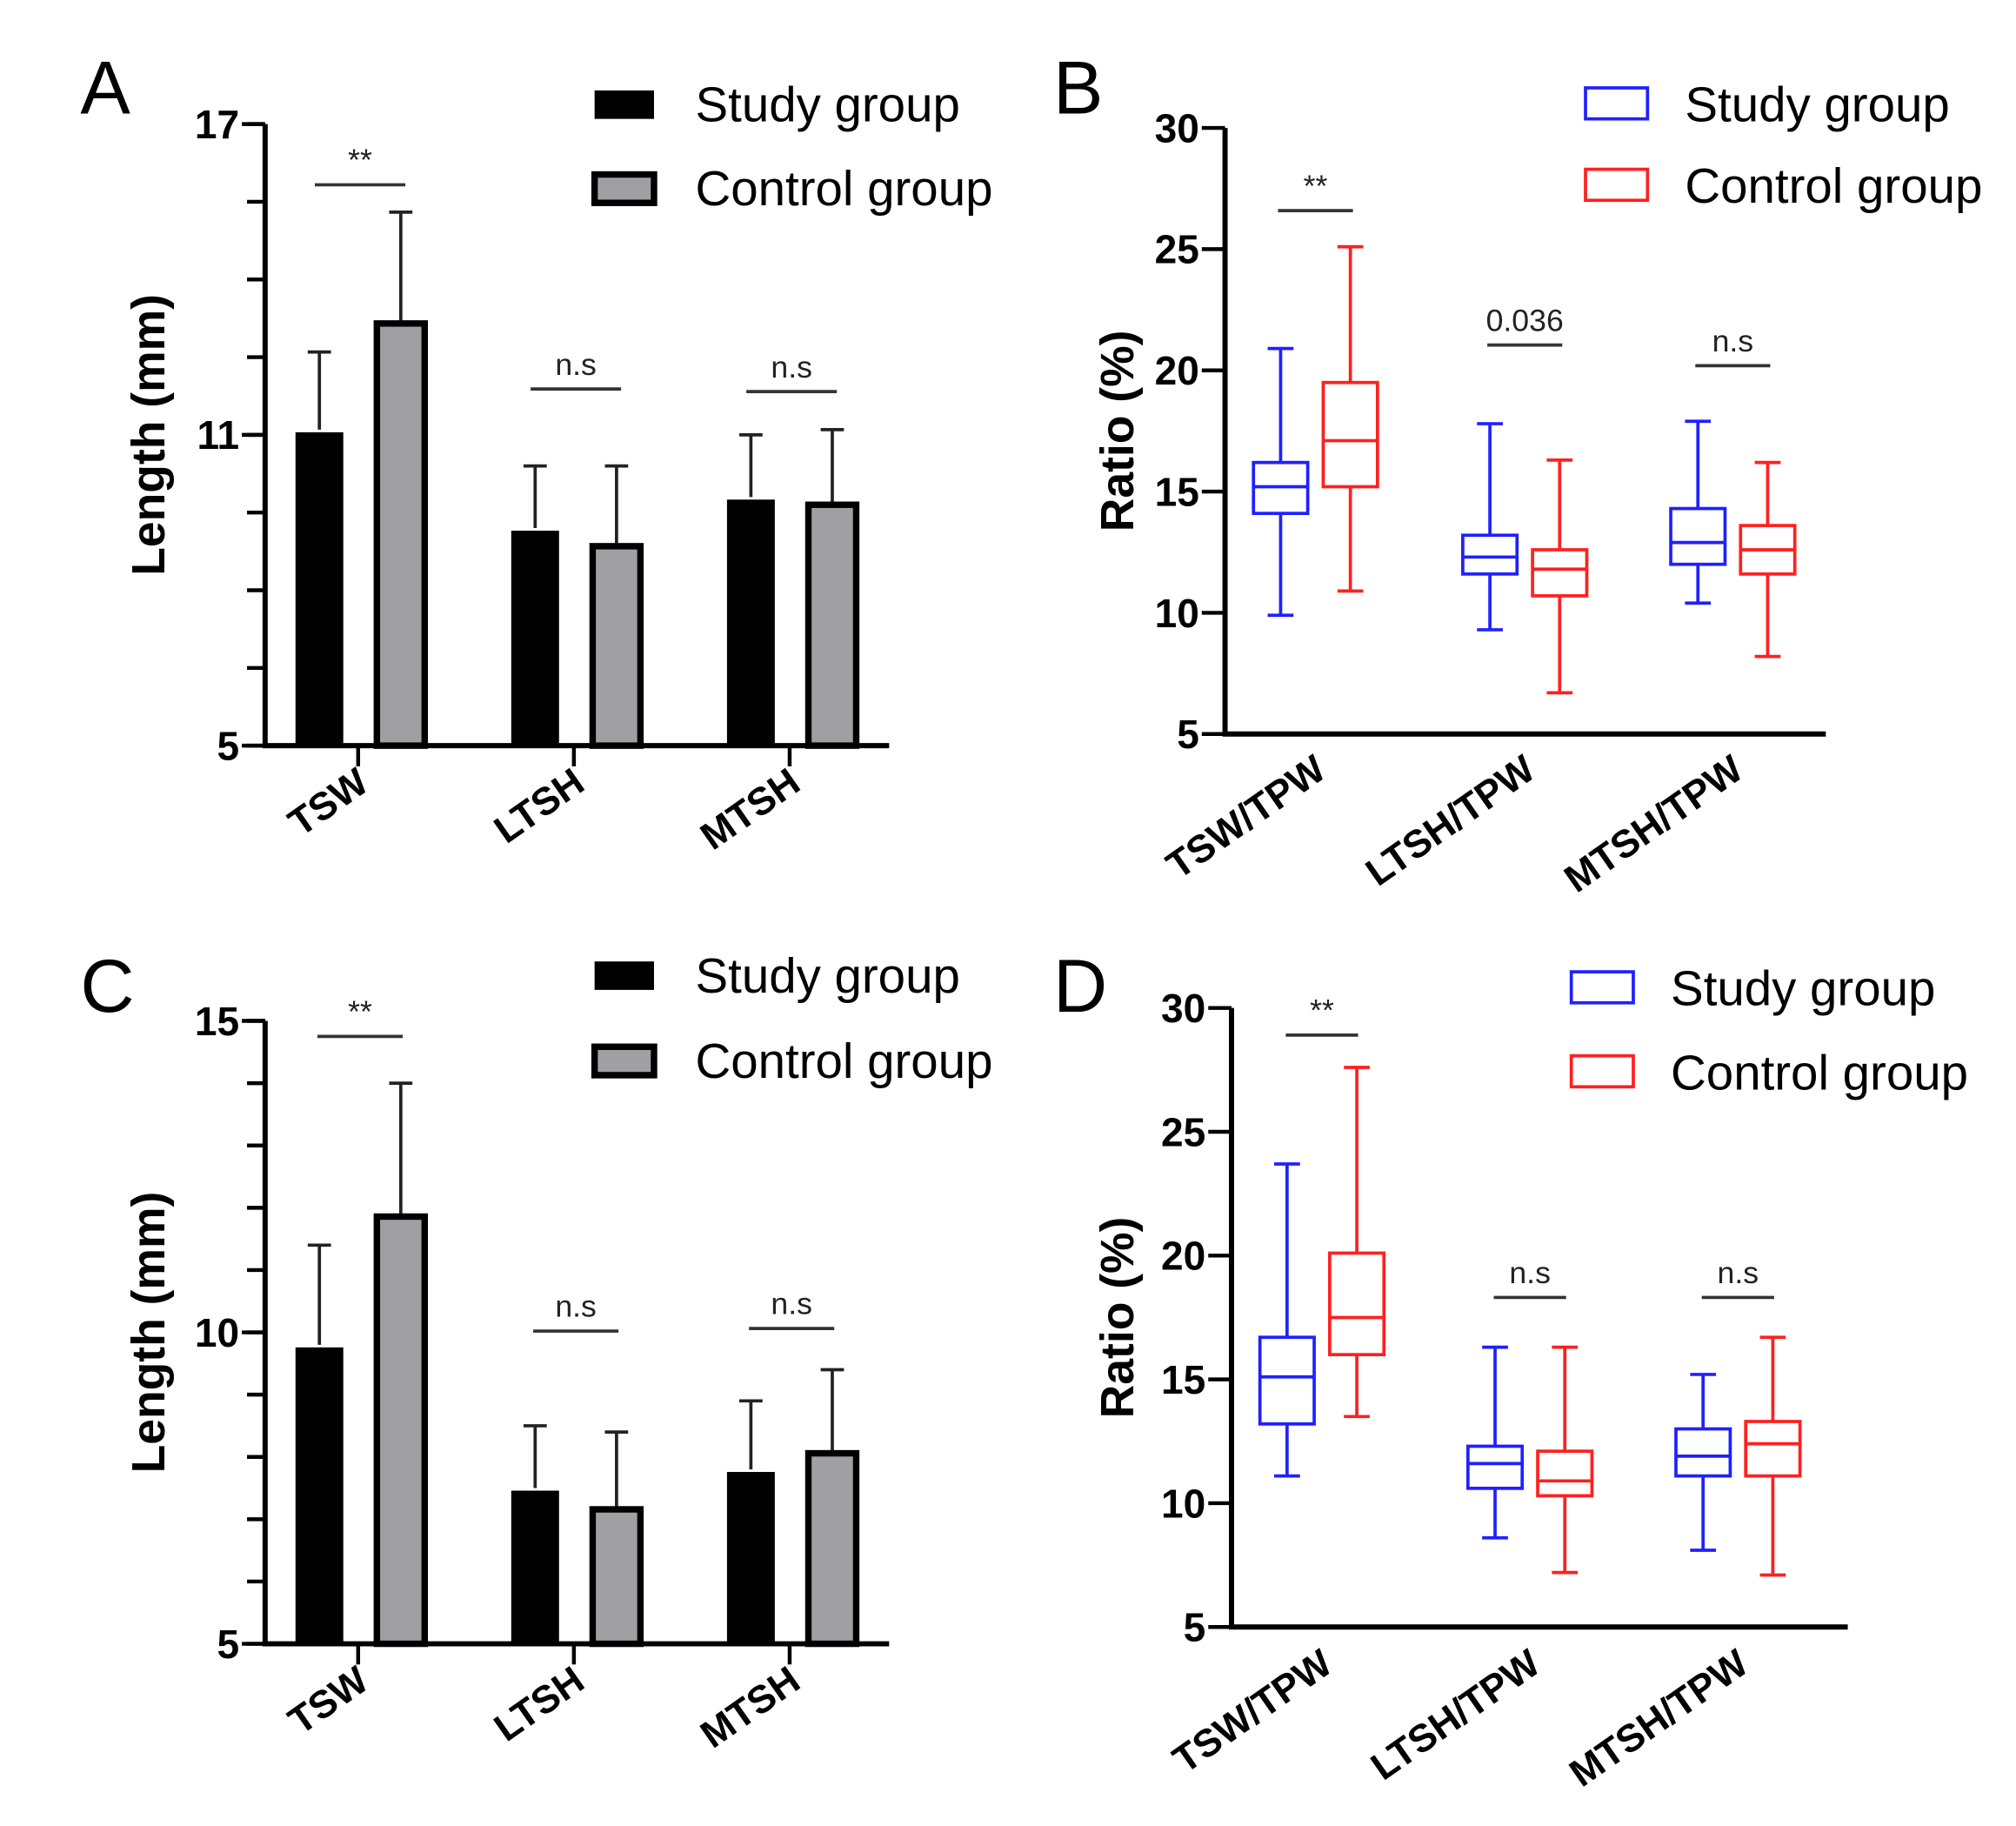 The height and width of the screenshot is (1826, 2016). I want to click on y-tick-label: 25, so click(1177, 250).